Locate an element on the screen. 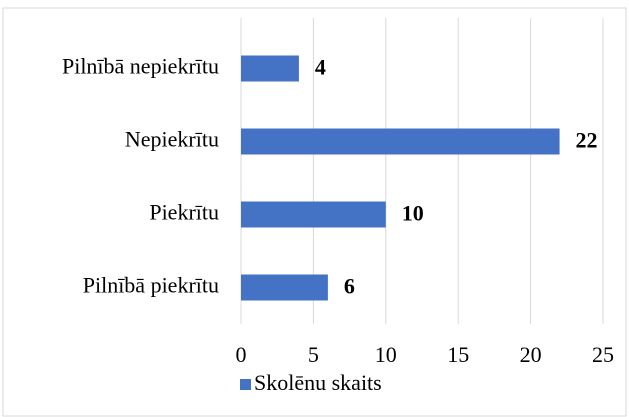 Image resolution: width=629 pixels, height=417 pixels. legend-label: Skolēnu skaits is located at coordinates (318, 382).